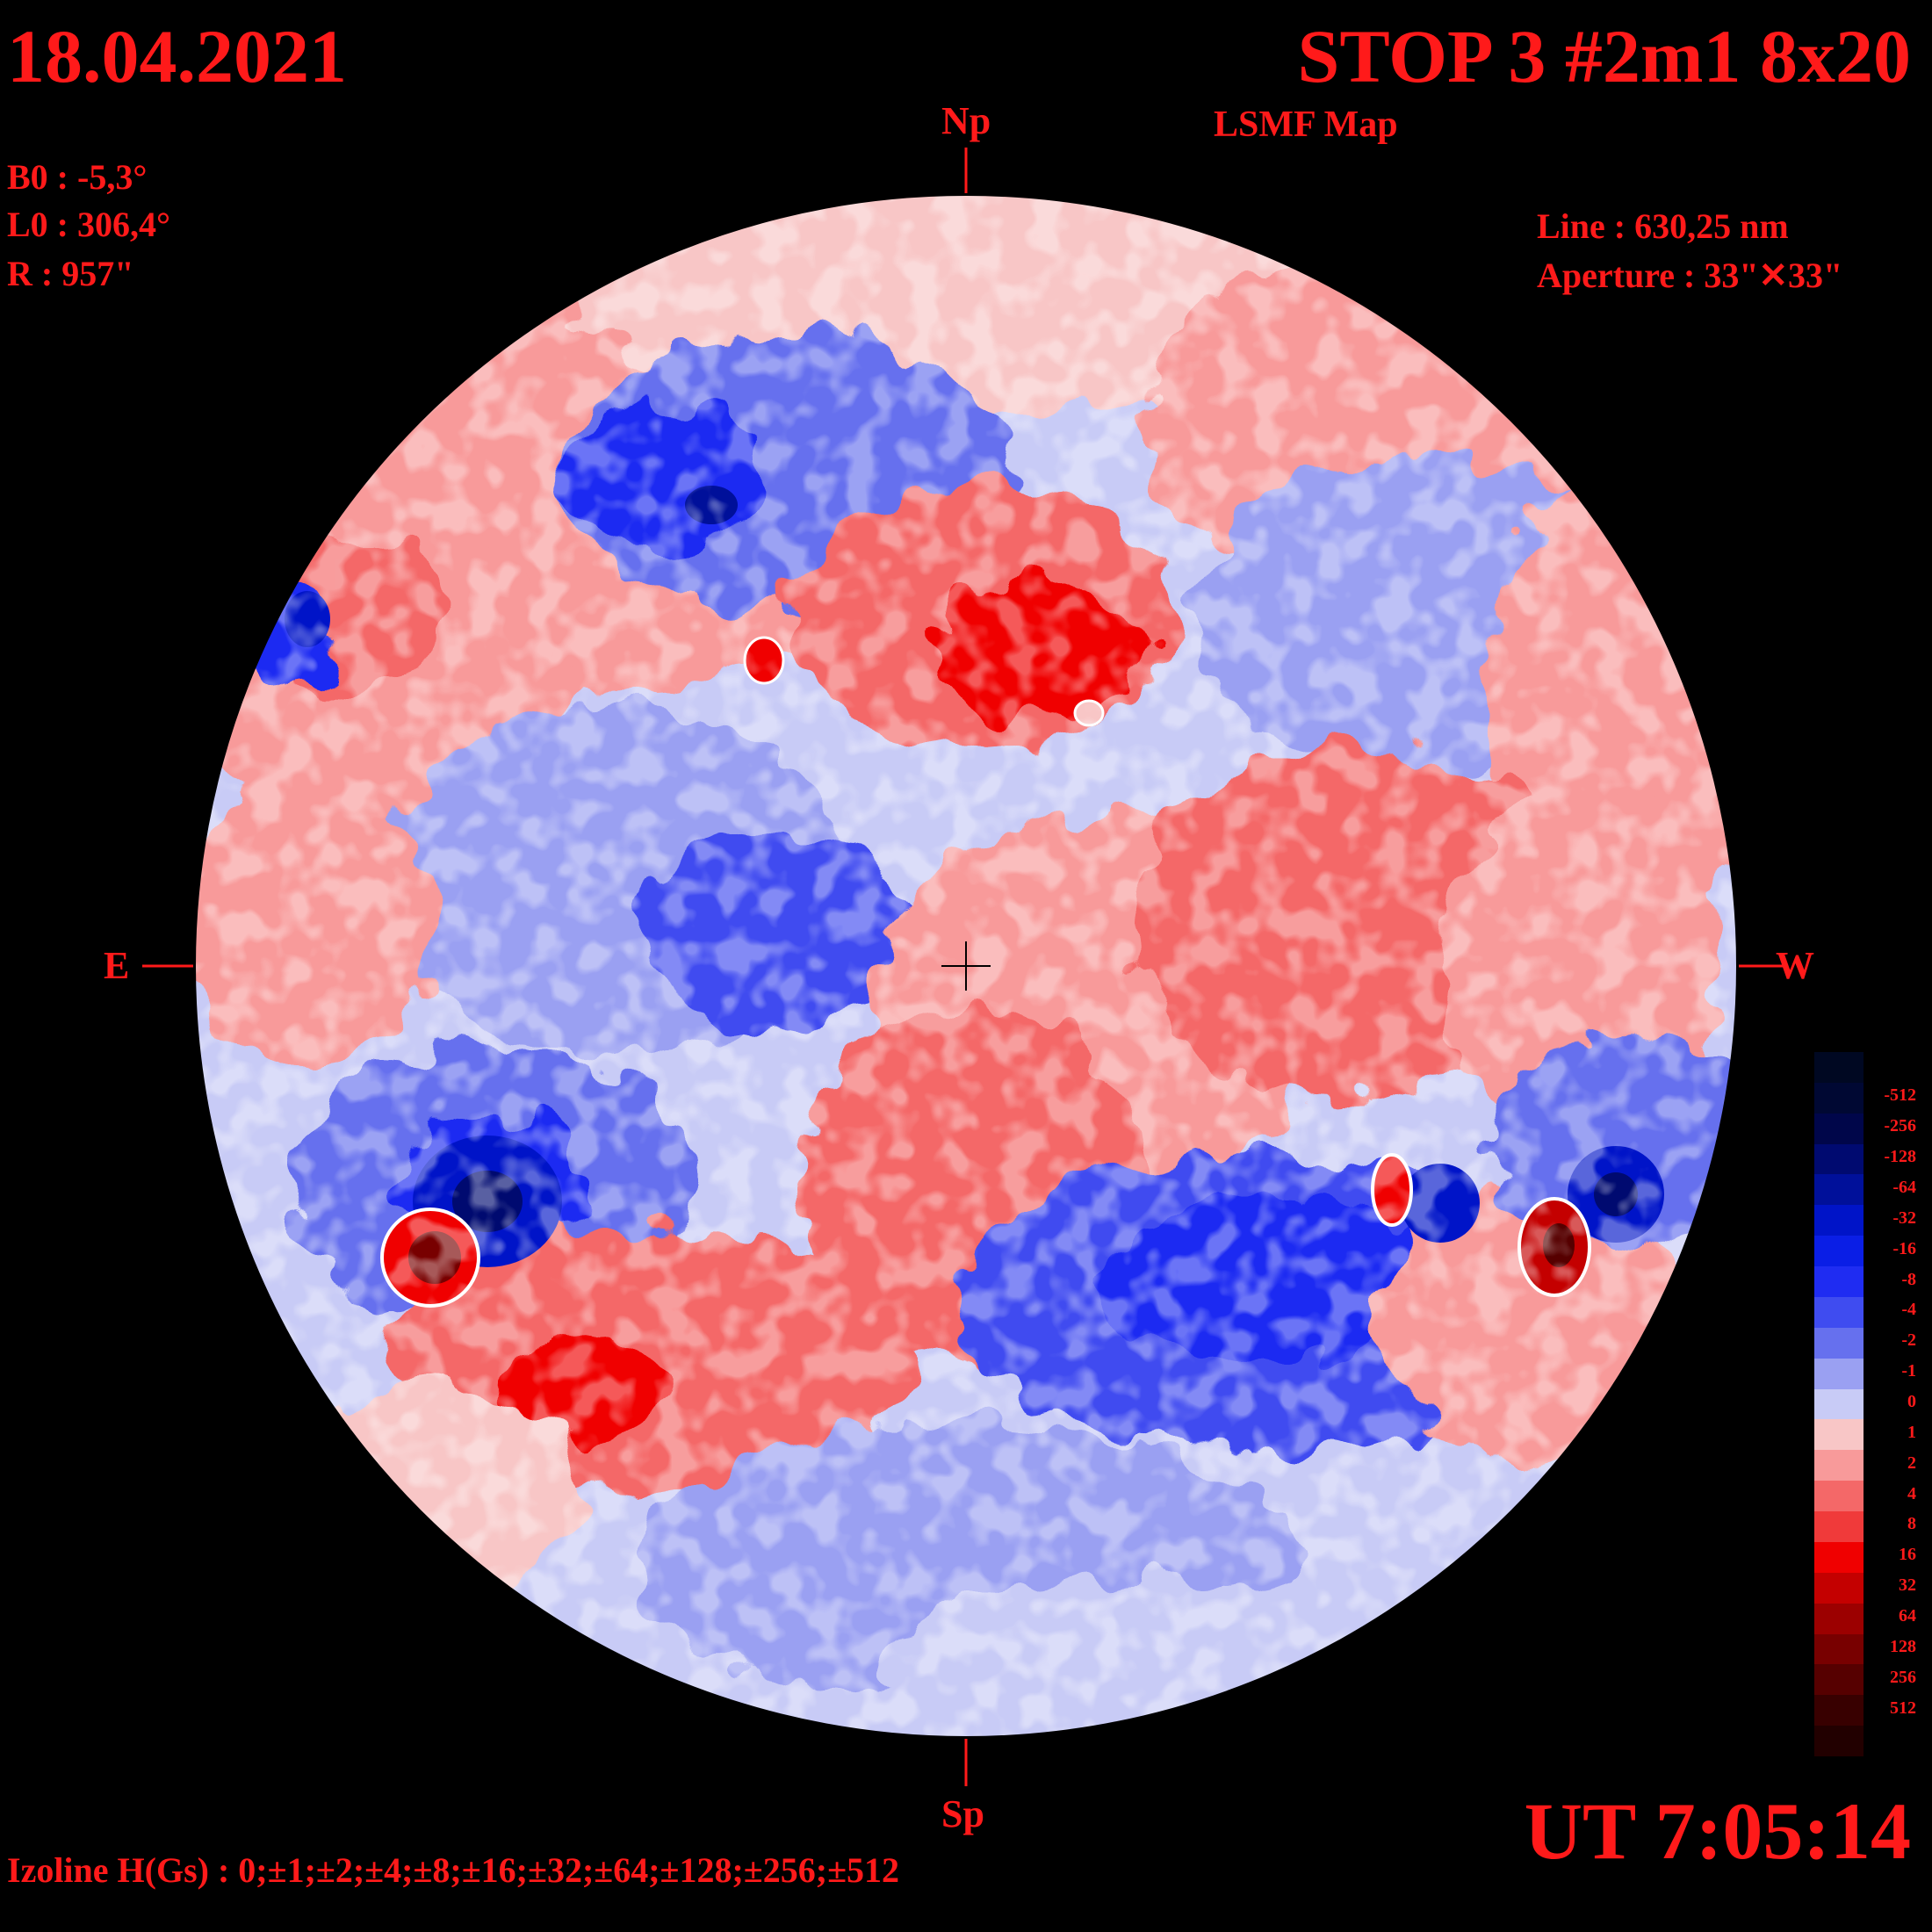 The width and height of the screenshot is (1932, 1932). What do you see at coordinates (117, 965) in the screenshot?
I see `east-label: E` at bounding box center [117, 965].